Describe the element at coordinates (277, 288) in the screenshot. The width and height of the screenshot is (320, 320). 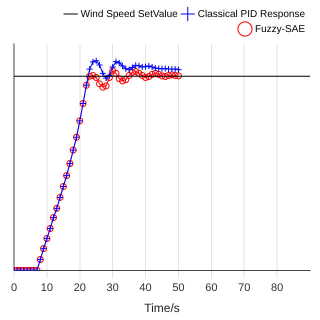
I see `x-tick-label: 80` at that location.